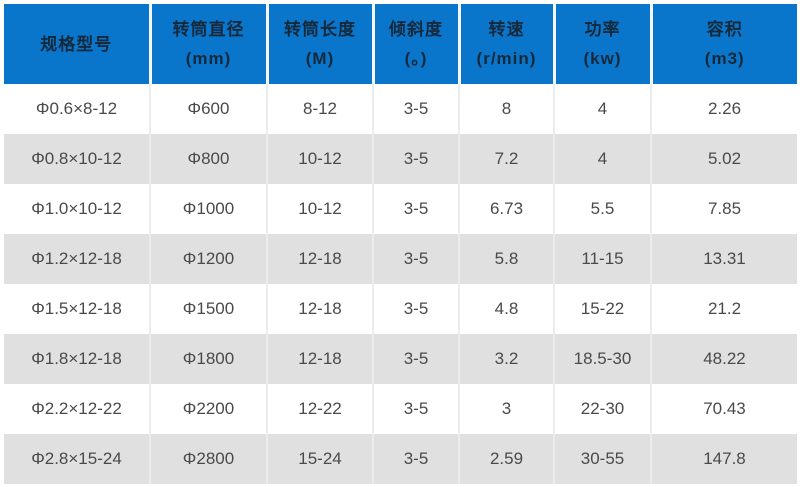 This screenshot has height=487, width=800. I want to click on header-spec-model: 规格型号, so click(77, 44).